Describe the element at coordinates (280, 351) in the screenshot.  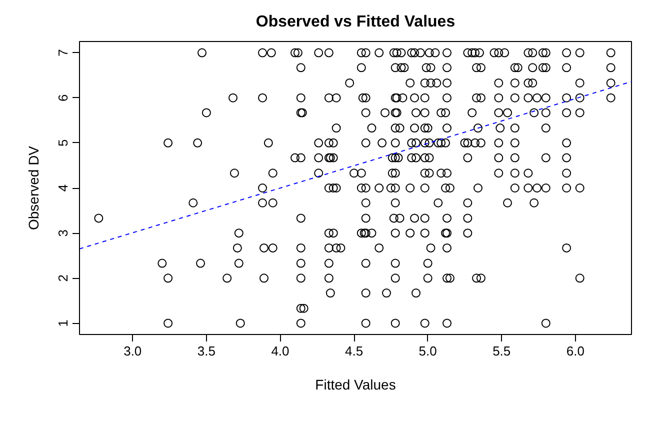
I see `x-tick-label: 4.0` at that location.